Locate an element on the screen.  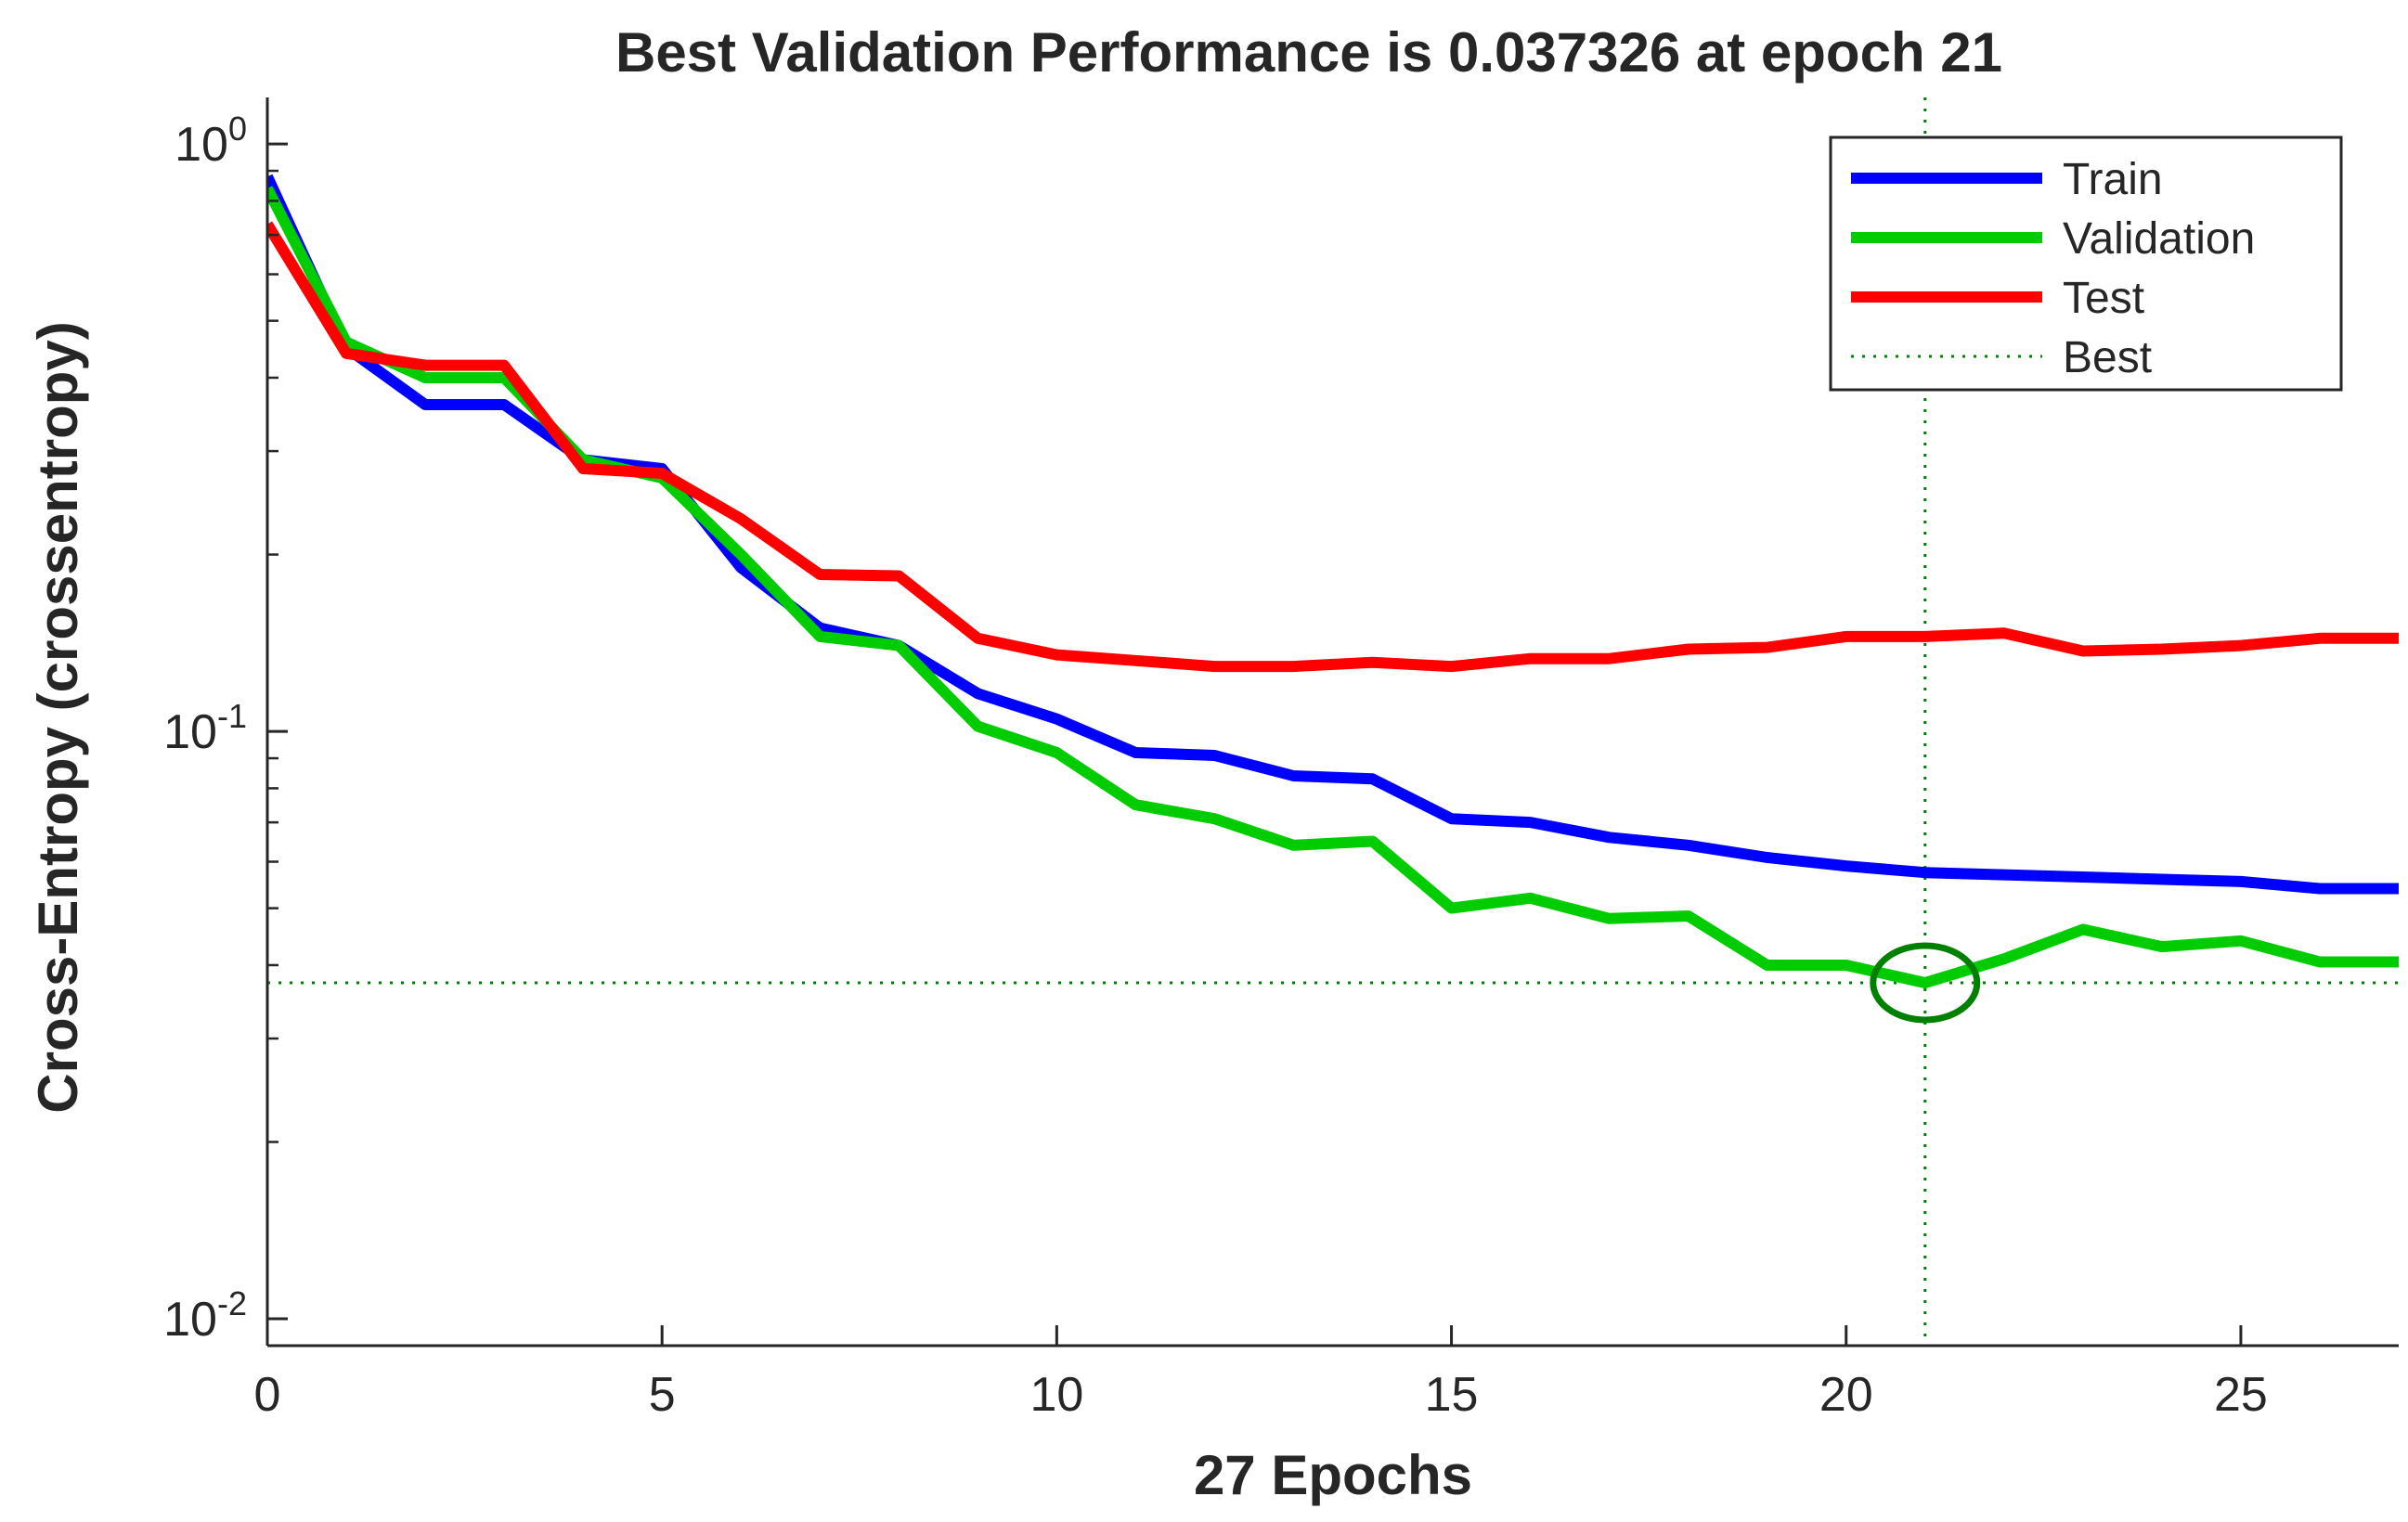
legend-test-label: Test is located at coordinates (2103, 298).